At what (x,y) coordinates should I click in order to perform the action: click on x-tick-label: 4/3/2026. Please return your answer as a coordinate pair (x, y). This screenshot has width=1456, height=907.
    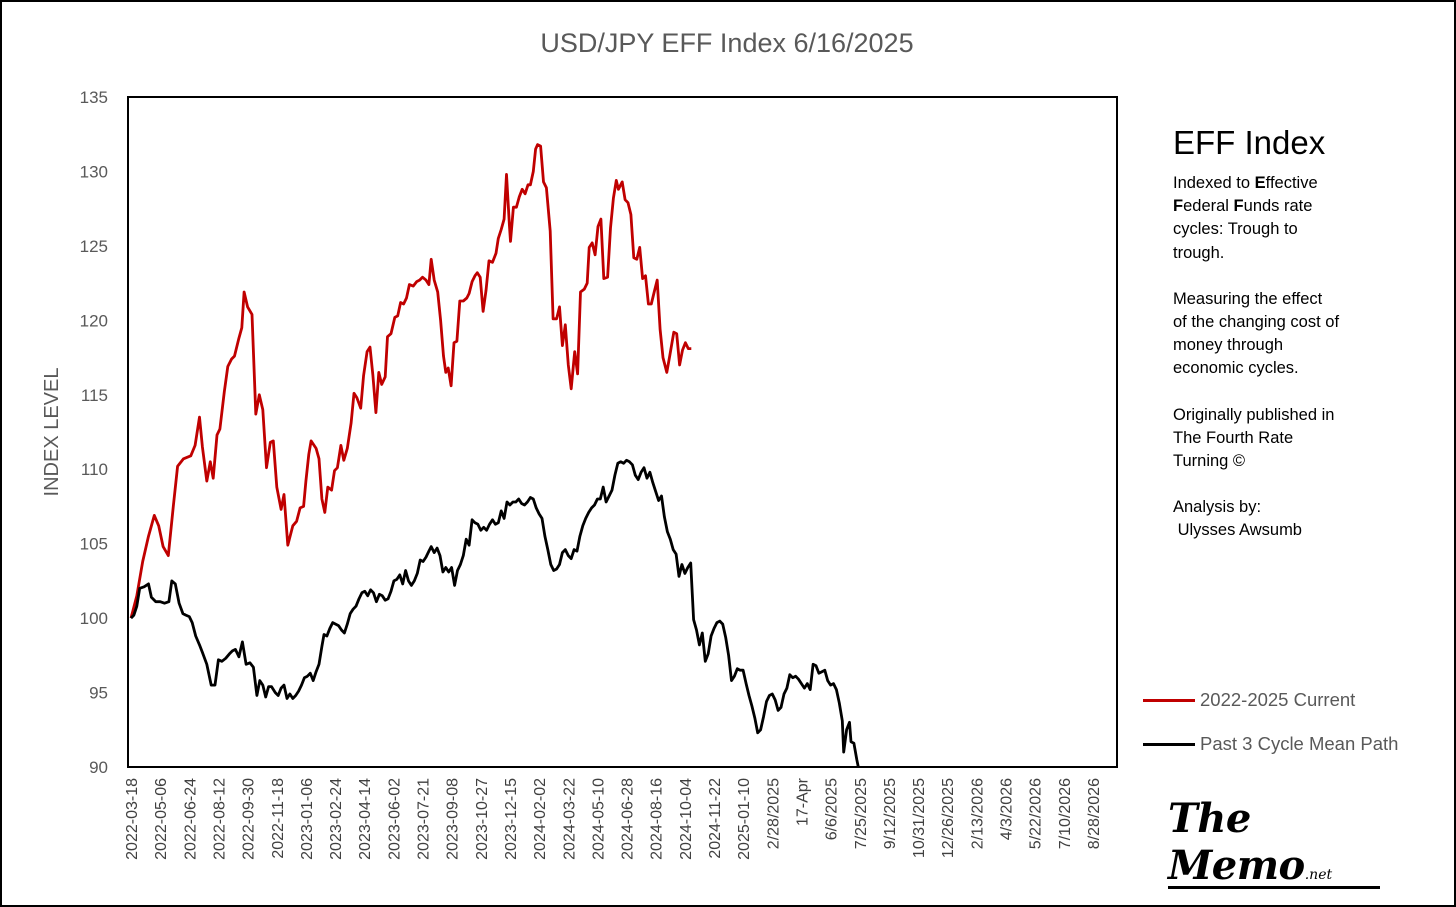
    Looking at the image, I should click on (1007, 809).